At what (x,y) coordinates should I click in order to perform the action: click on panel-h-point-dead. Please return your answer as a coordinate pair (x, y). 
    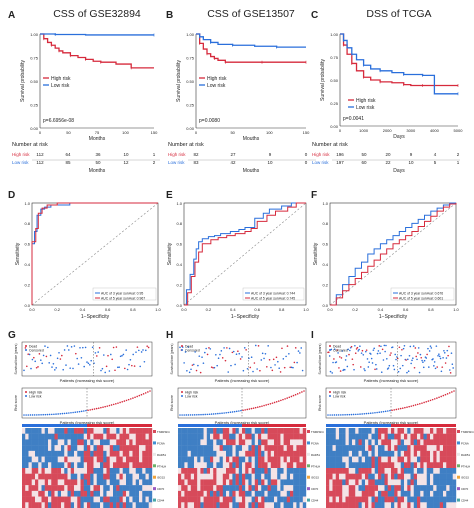
    Looking at the image, I should click on (269, 360).